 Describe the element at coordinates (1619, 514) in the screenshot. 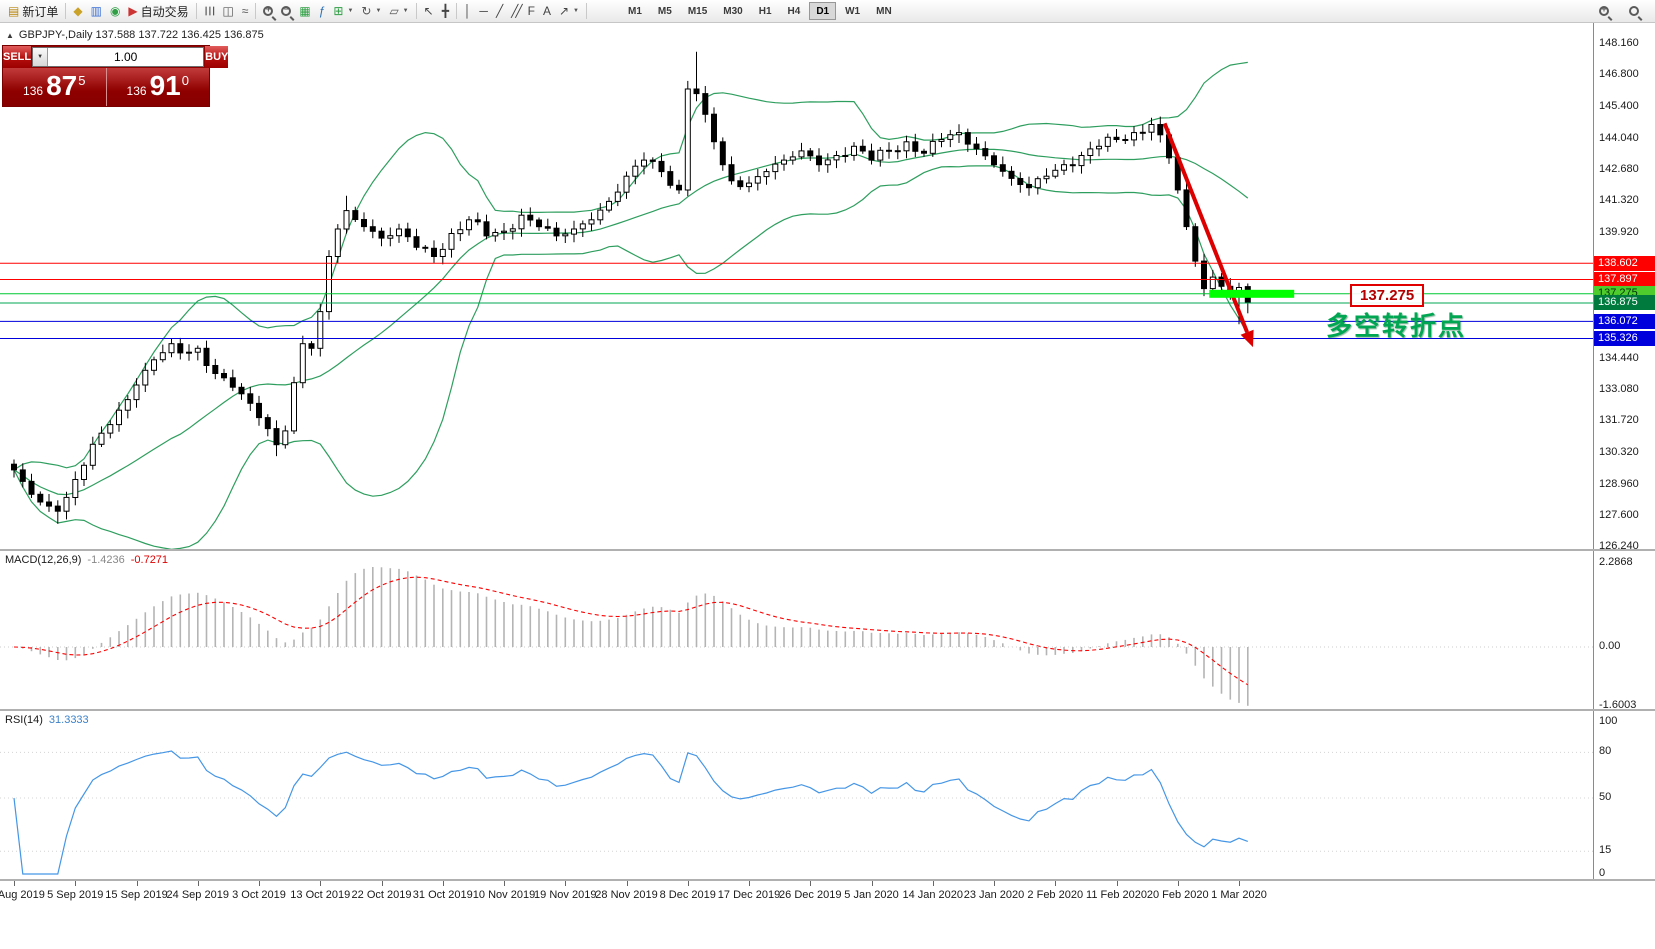

I see `price-scale-label: 127.600` at that location.